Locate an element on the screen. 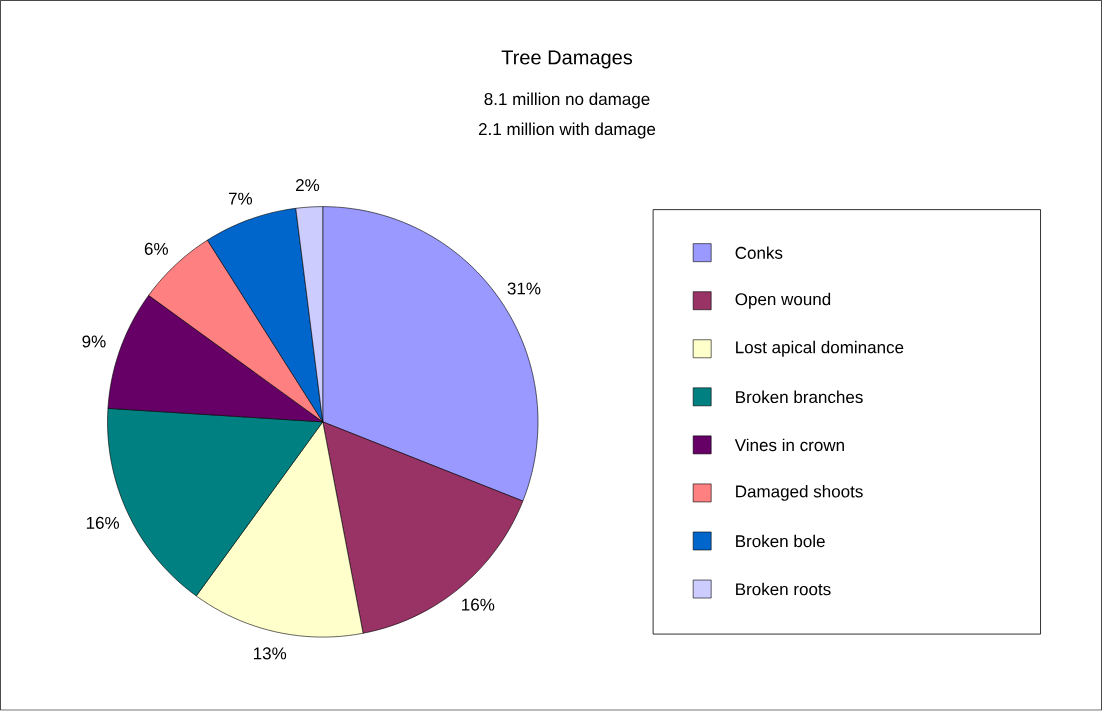 Image resolution: width=1102 pixels, height=711 pixels. legend-label: Vines in crown is located at coordinates (789, 445).